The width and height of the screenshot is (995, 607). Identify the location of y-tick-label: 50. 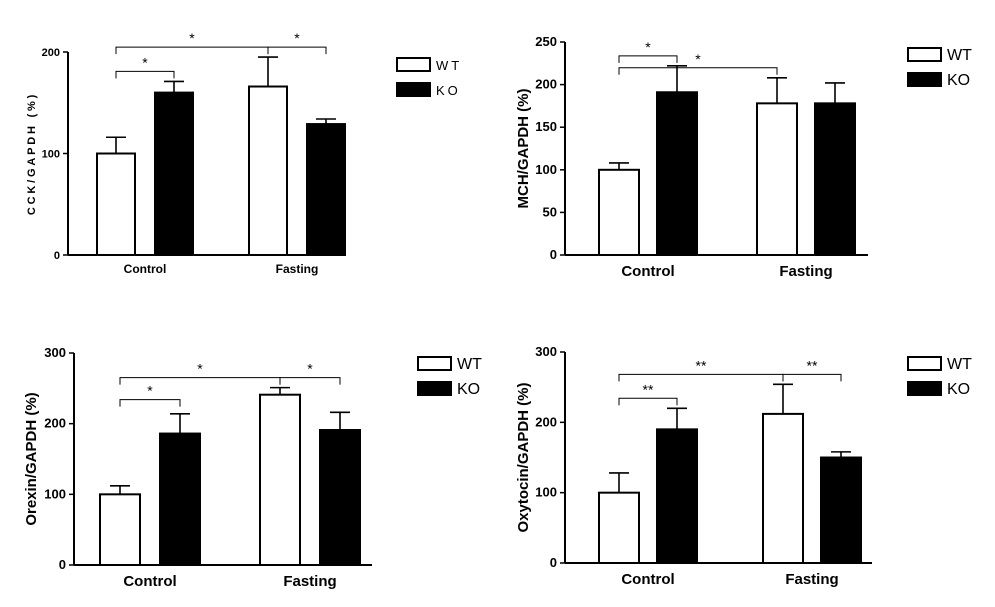
(550, 211).